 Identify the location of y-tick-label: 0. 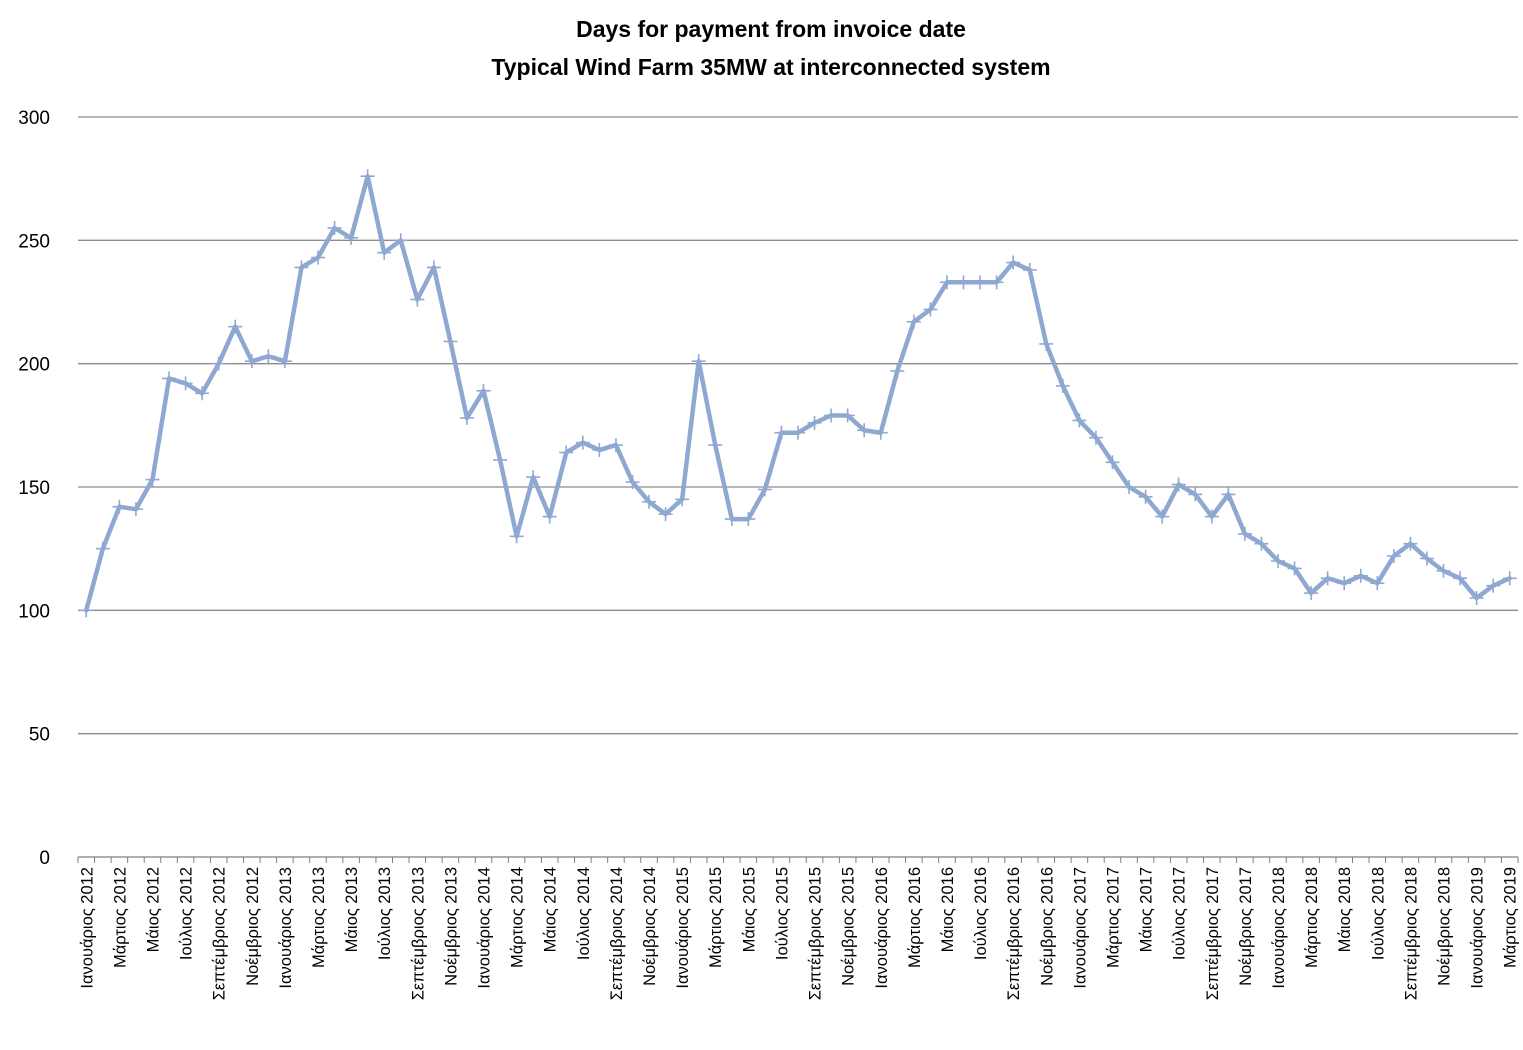
(44, 858).